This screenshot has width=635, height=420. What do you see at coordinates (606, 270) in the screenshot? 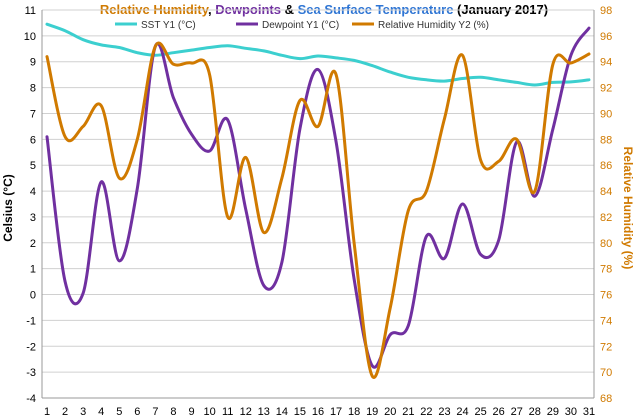
I see `right-tick-label: 78` at bounding box center [606, 270].